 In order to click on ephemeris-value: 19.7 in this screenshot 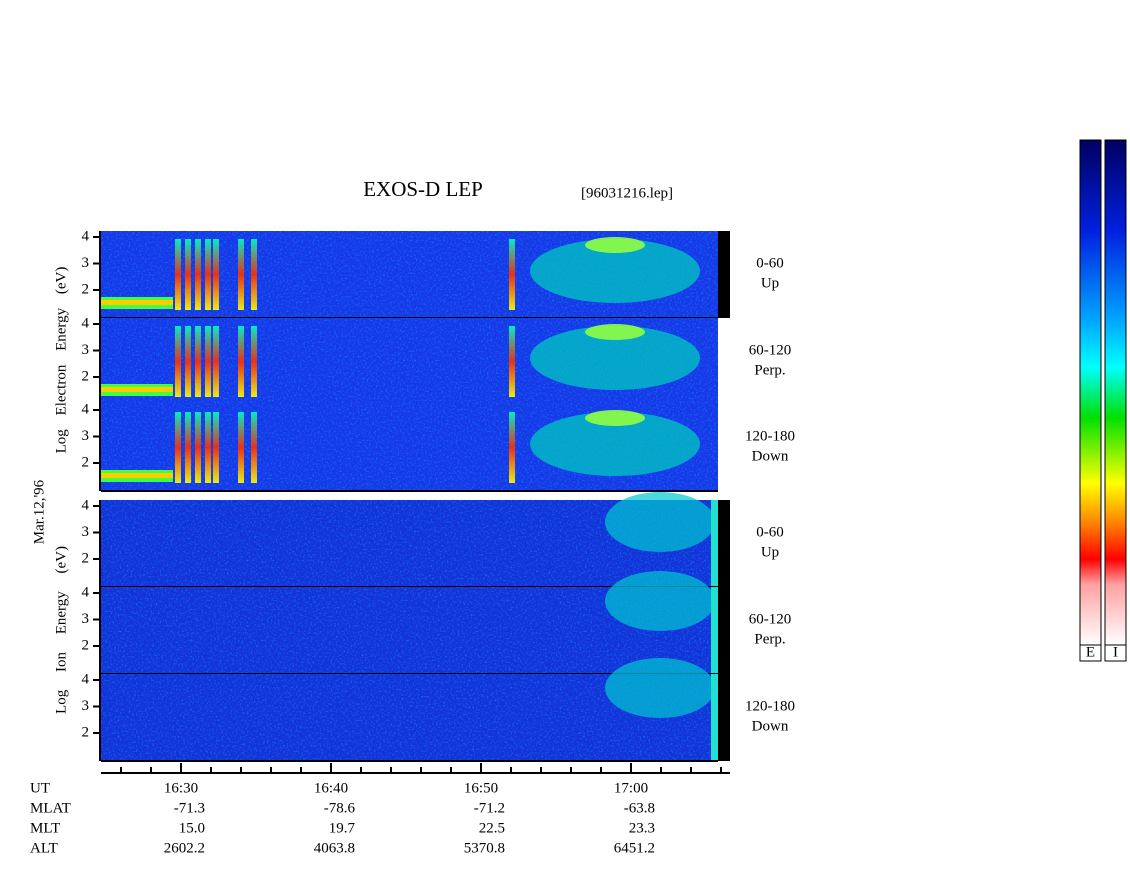, I will do `click(342, 828)`.